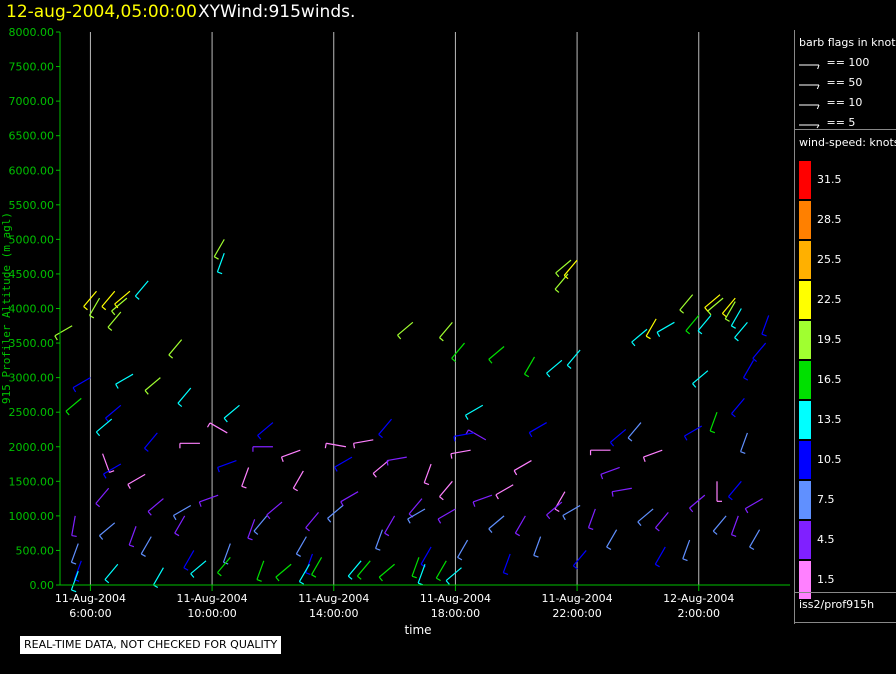 The height and width of the screenshot is (674, 896). I want to click on title-date: 12-aug-2004,05:00:00, so click(101, 12).